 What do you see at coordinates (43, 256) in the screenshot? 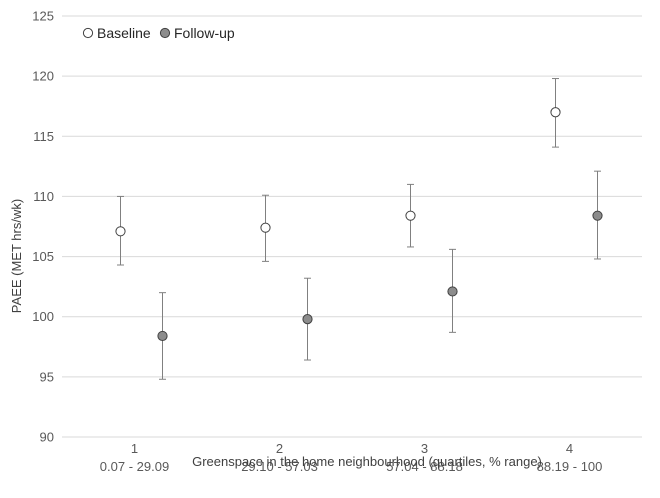
I see `y-tick-label-105: 105` at bounding box center [43, 256].